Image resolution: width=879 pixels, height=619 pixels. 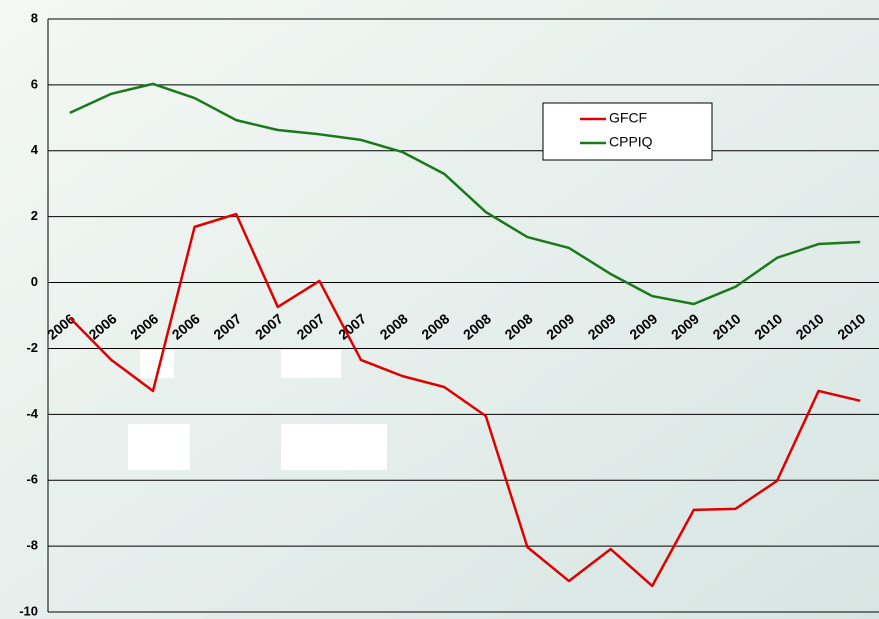 I want to click on legend-box, so click(x=627, y=131).